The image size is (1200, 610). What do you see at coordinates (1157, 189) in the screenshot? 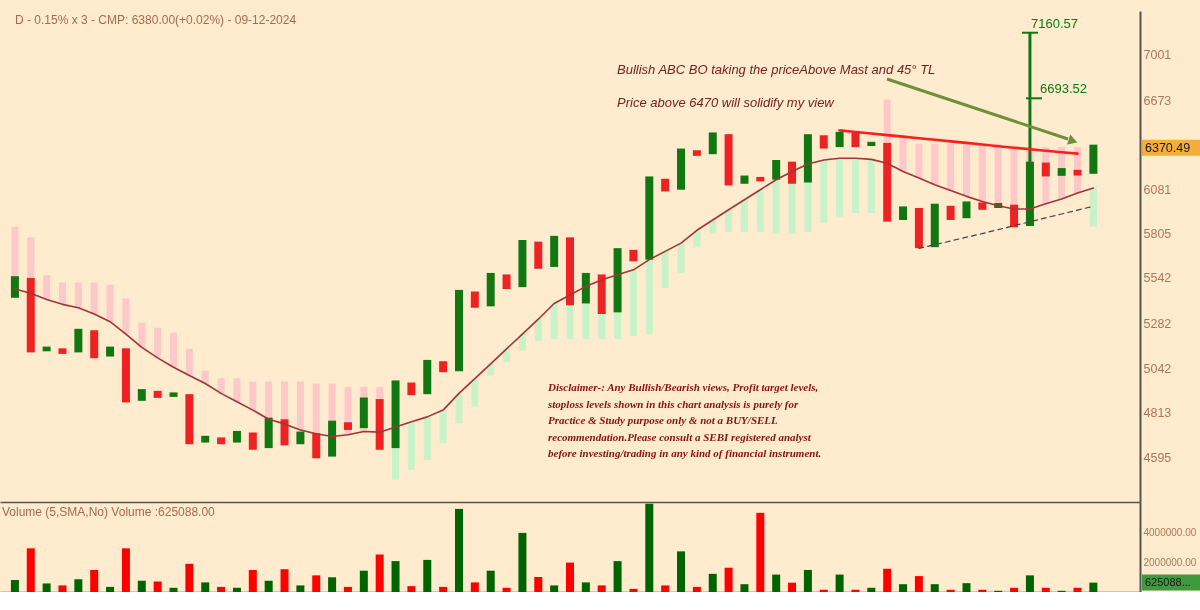
I see `y-tick-label: 6081` at bounding box center [1157, 189].